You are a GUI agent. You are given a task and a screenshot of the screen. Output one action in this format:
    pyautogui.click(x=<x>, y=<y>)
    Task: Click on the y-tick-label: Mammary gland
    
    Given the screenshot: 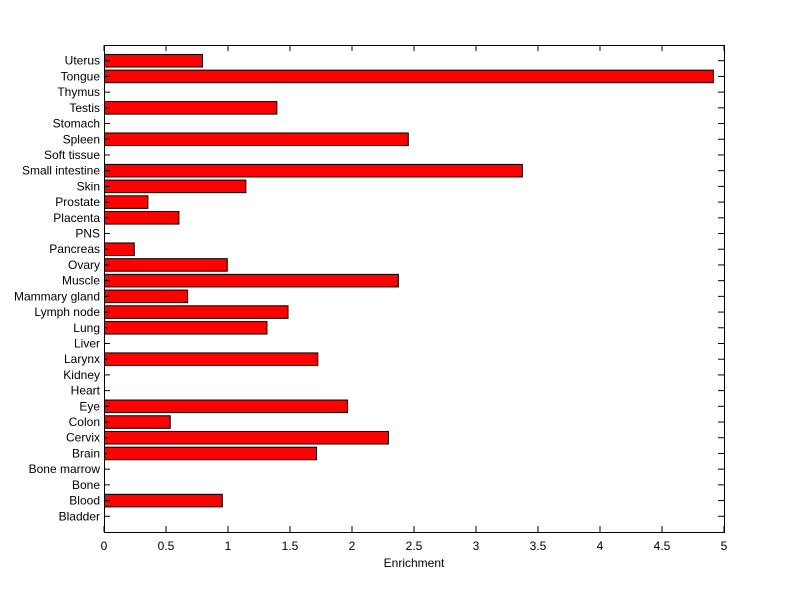 What is the action you would take?
    pyautogui.click(x=57, y=296)
    